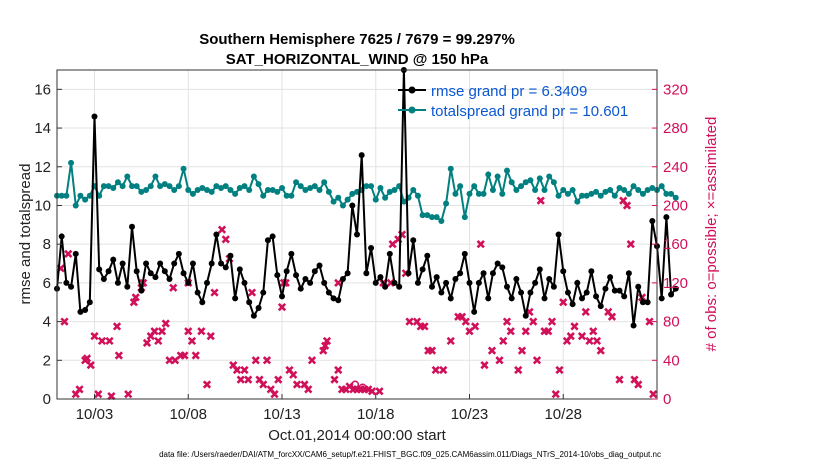 Image resolution: width=830 pixels, height=470 pixels. What do you see at coordinates (47, 244) in the screenshot?
I see `y-left-tick-label: 8` at bounding box center [47, 244].